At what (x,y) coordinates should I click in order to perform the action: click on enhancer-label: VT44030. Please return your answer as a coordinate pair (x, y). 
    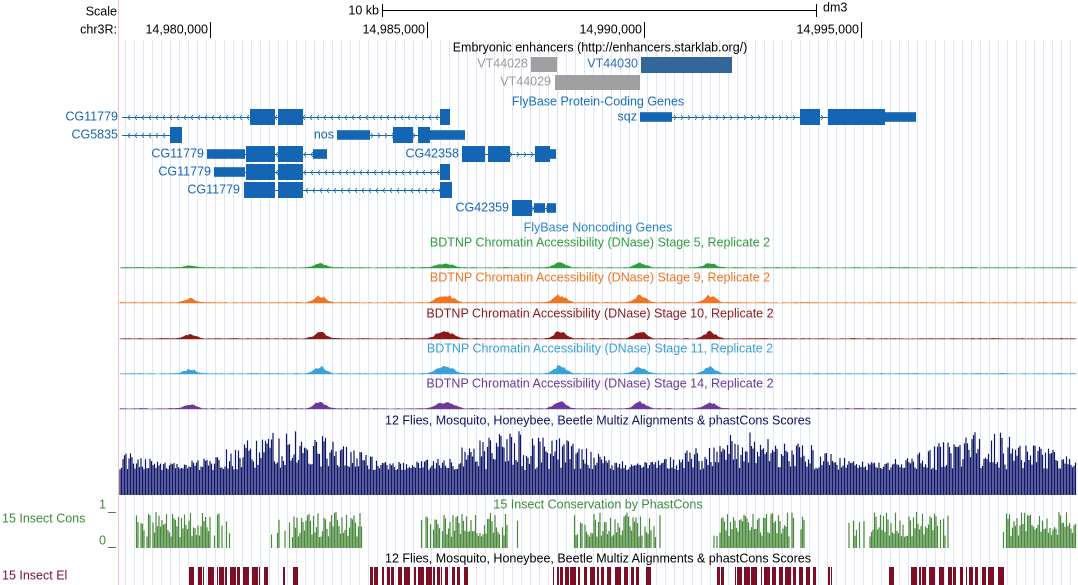
    Looking at the image, I should click on (612, 63).